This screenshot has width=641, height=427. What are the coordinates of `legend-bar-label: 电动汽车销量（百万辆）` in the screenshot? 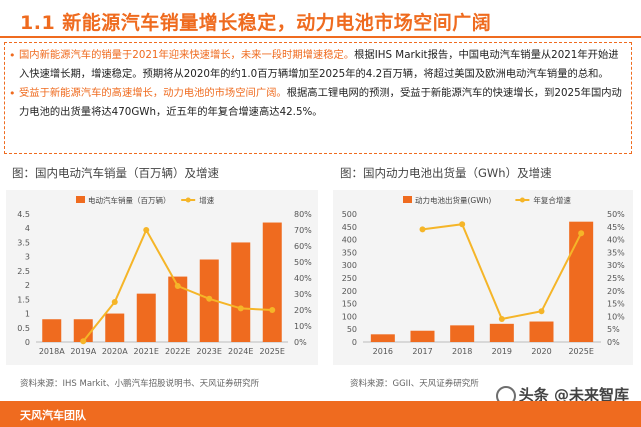 It's located at (129, 200).